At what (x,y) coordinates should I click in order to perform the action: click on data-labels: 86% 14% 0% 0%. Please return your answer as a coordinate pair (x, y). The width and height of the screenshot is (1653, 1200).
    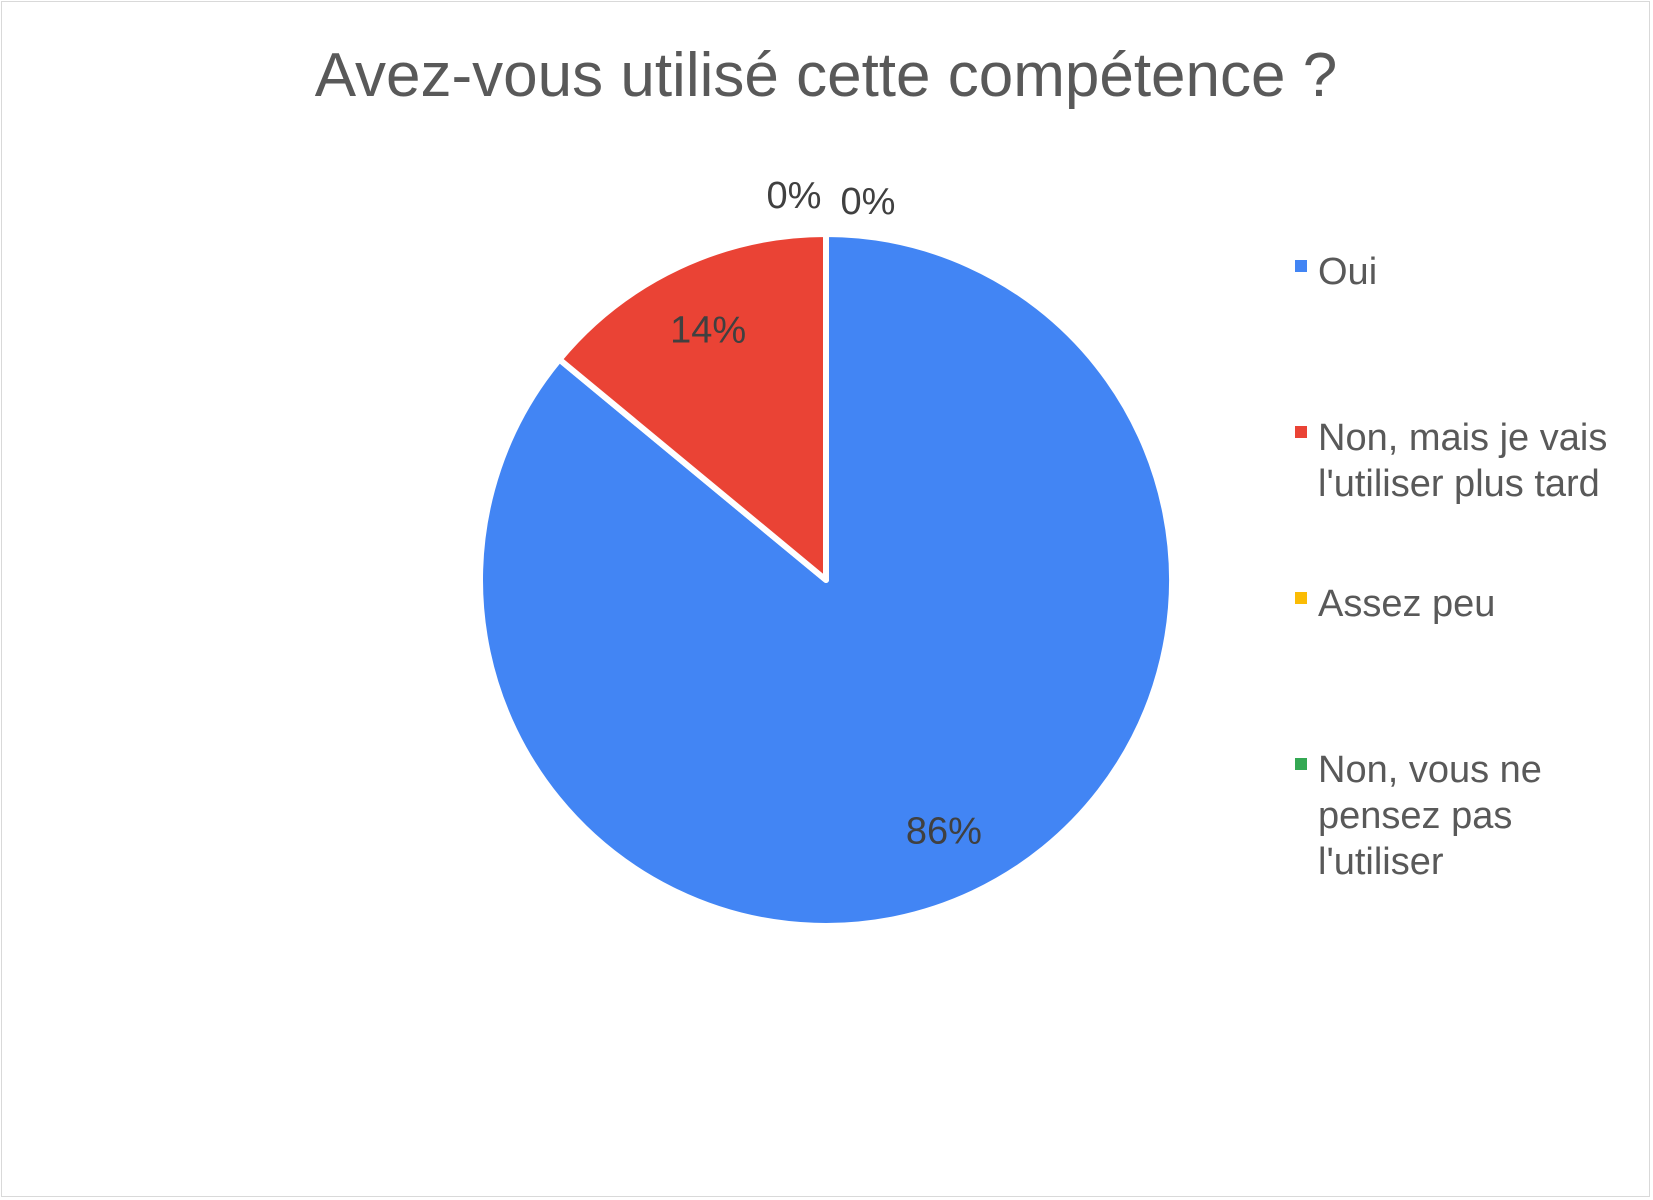
    Looking at the image, I should click on (826, 514).